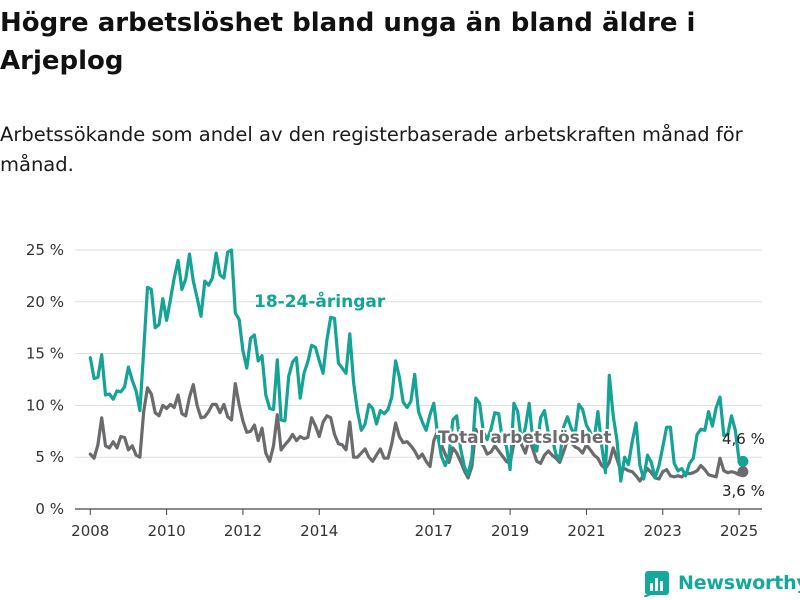 The height and width of the screenshot is (600, 800). I want to click on x-tick-label: 2023, so click(663, 531).